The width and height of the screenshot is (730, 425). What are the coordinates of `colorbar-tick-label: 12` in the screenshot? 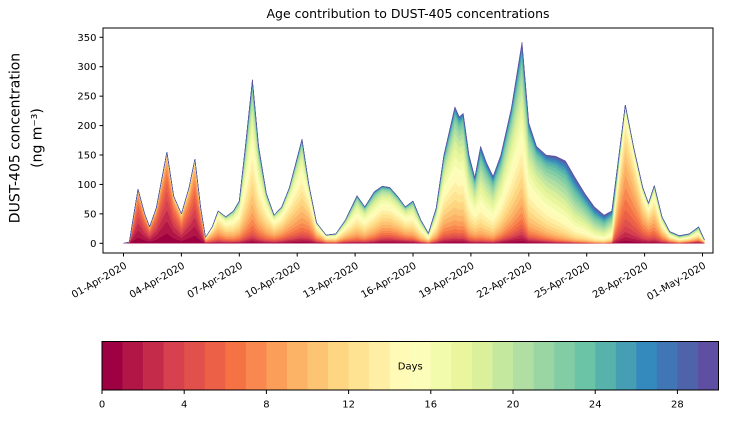 It's located at (348, 405).